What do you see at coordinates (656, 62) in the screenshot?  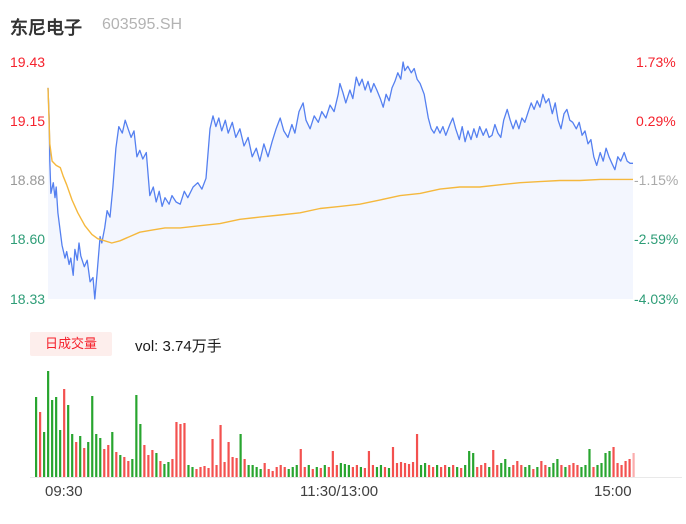 I see `pct-tick-1: 1.73%` at bounding box center [656, 62].